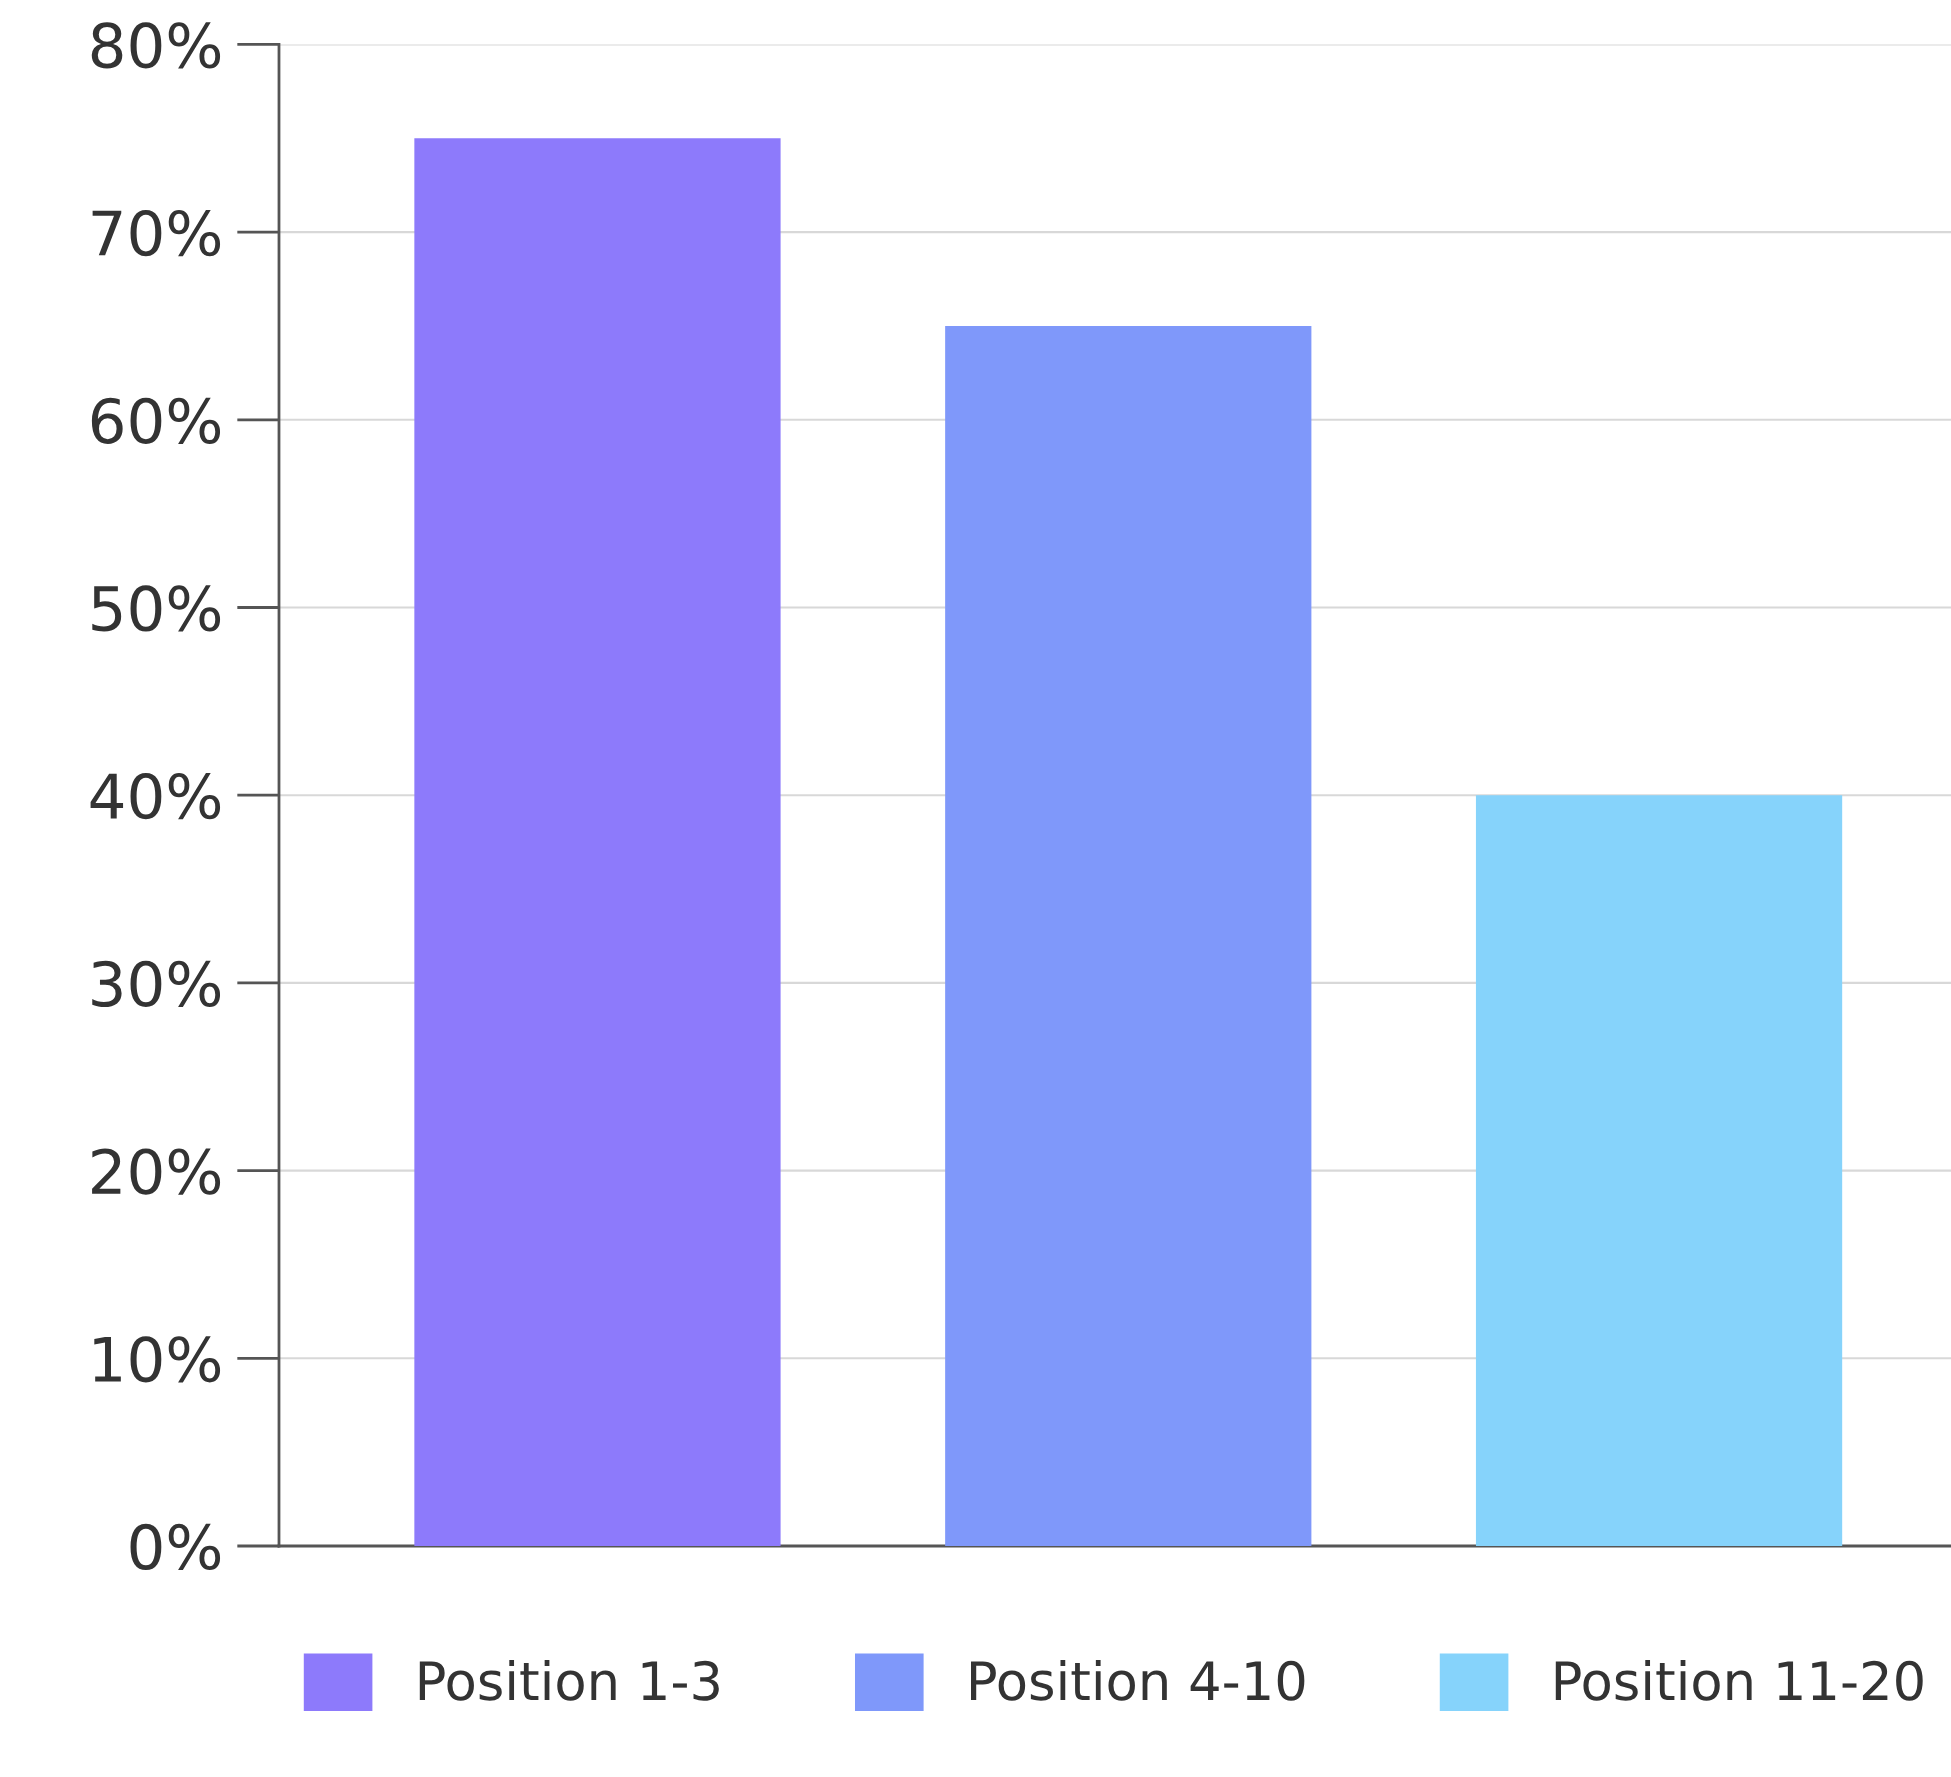  I want to click on legend-label: Position 11-20, so click(1739, 1680).